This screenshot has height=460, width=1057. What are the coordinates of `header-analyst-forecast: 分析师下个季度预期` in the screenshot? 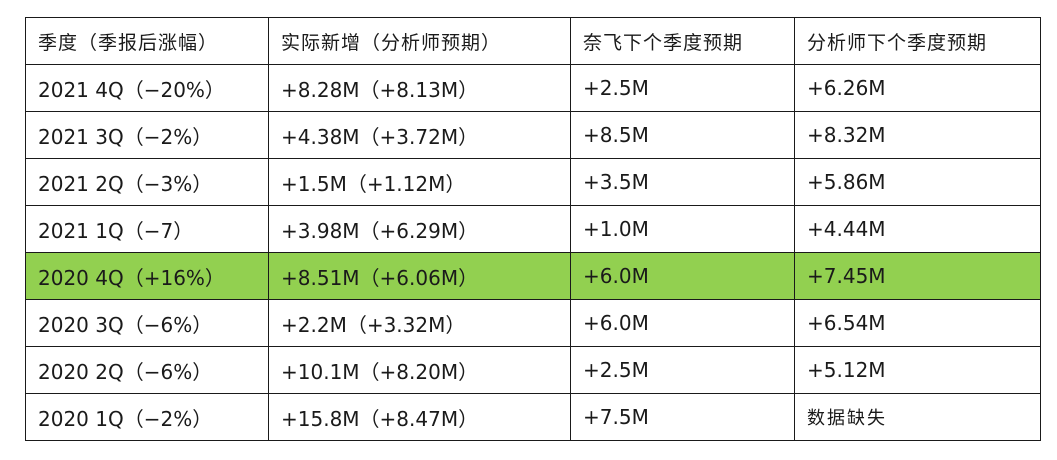 It's located at (917, 41).